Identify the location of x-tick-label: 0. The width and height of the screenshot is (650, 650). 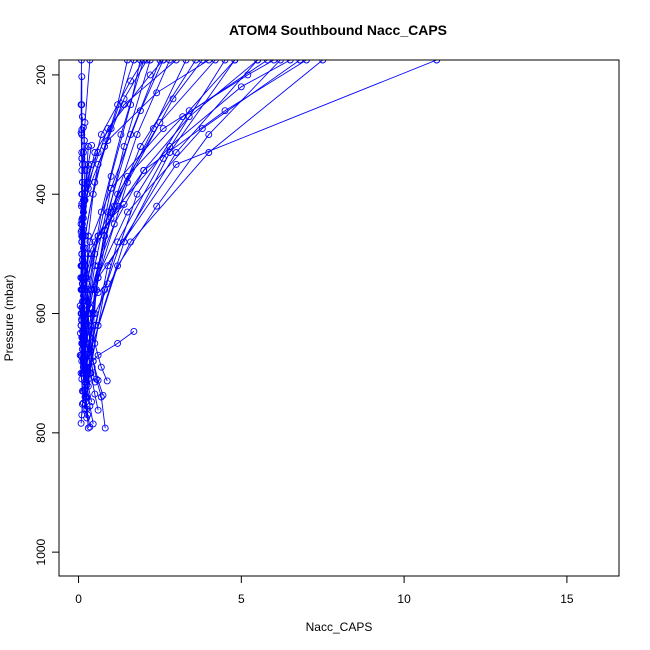
(78, 599).